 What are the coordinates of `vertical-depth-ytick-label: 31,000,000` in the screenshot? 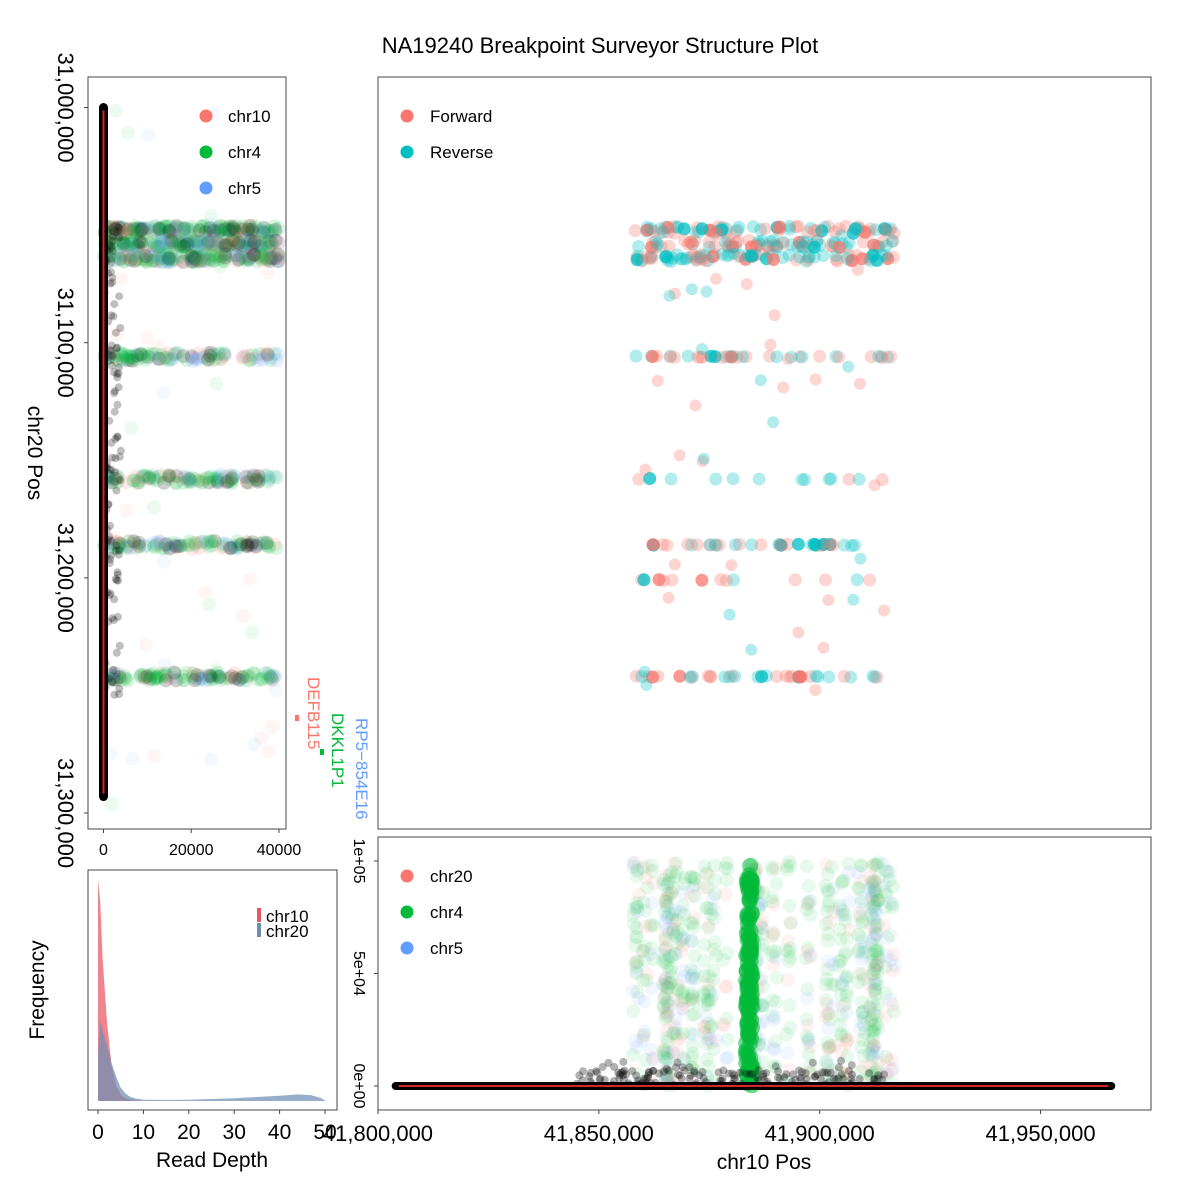 It's located at (65, 107).